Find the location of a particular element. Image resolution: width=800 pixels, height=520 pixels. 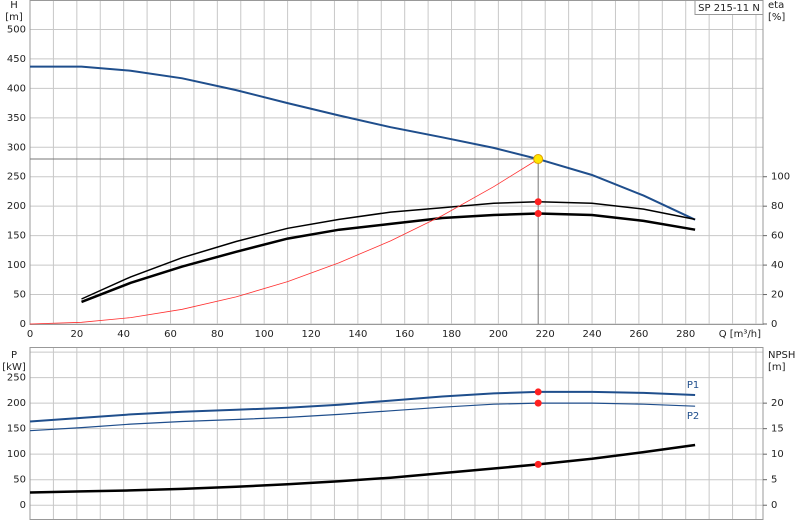

y-tick-label: 450 is located at coordinates (16, 59).